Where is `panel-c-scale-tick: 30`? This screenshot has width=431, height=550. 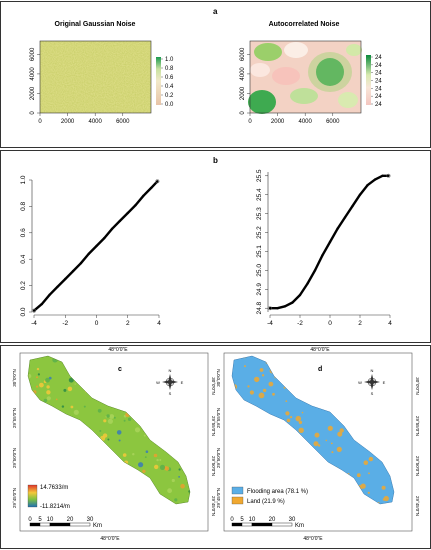
panel-c-scale-tick: 30 is located at coordinates (90, 520).